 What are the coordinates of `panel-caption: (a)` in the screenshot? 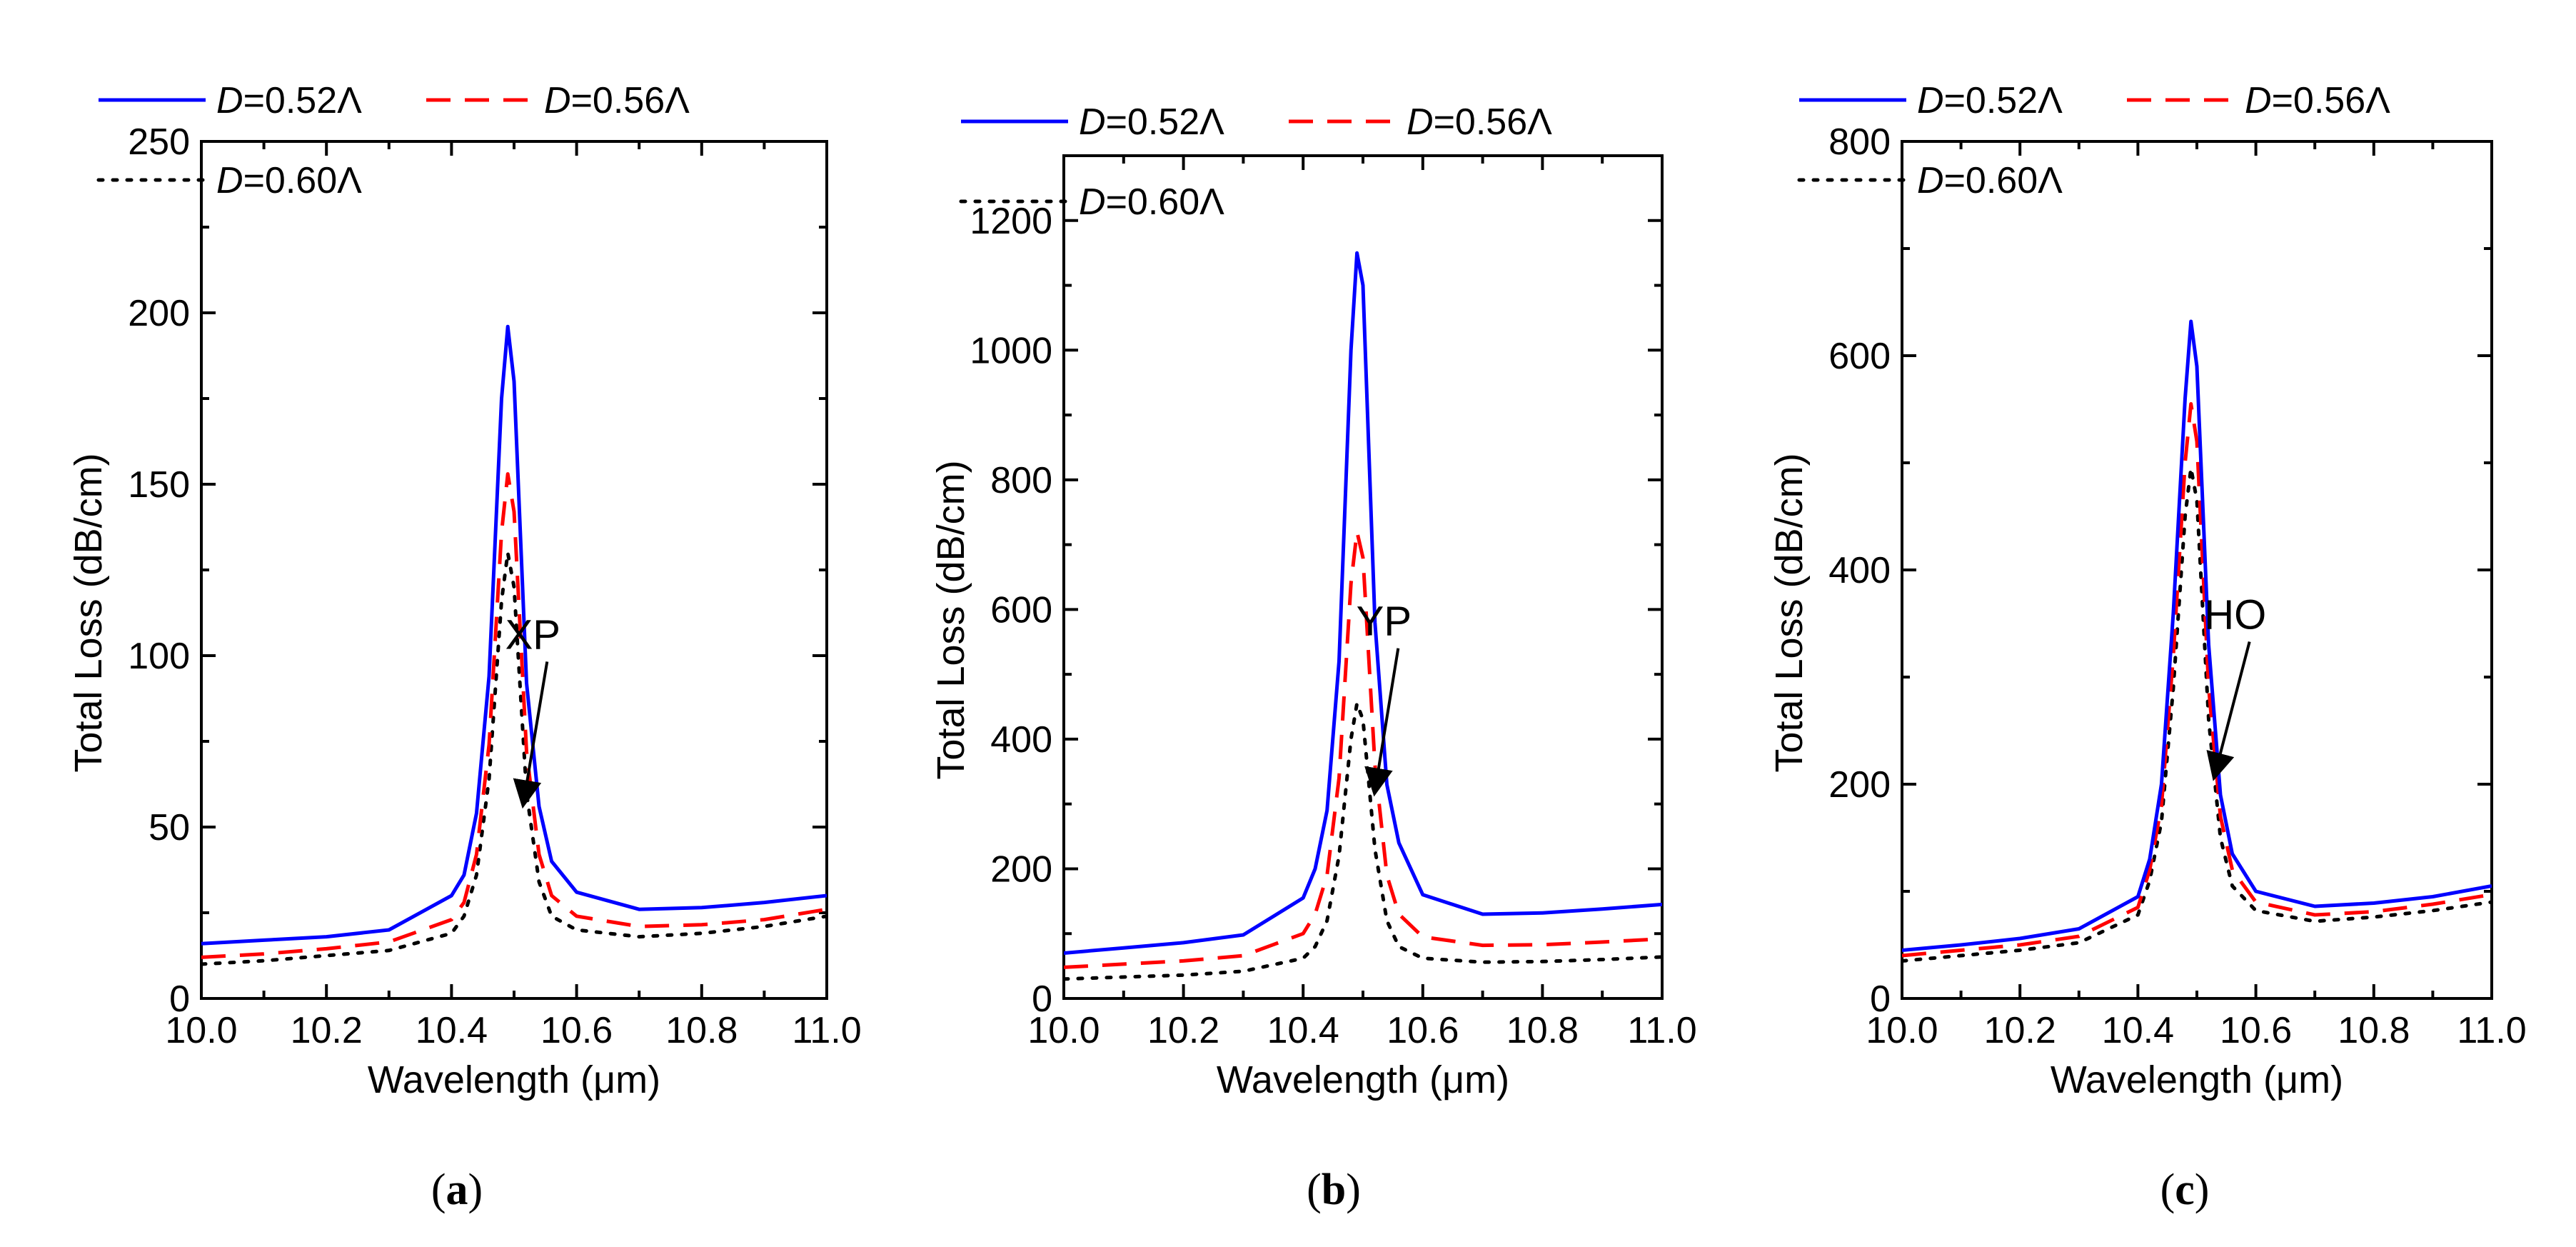 It's located at (457, 1190).